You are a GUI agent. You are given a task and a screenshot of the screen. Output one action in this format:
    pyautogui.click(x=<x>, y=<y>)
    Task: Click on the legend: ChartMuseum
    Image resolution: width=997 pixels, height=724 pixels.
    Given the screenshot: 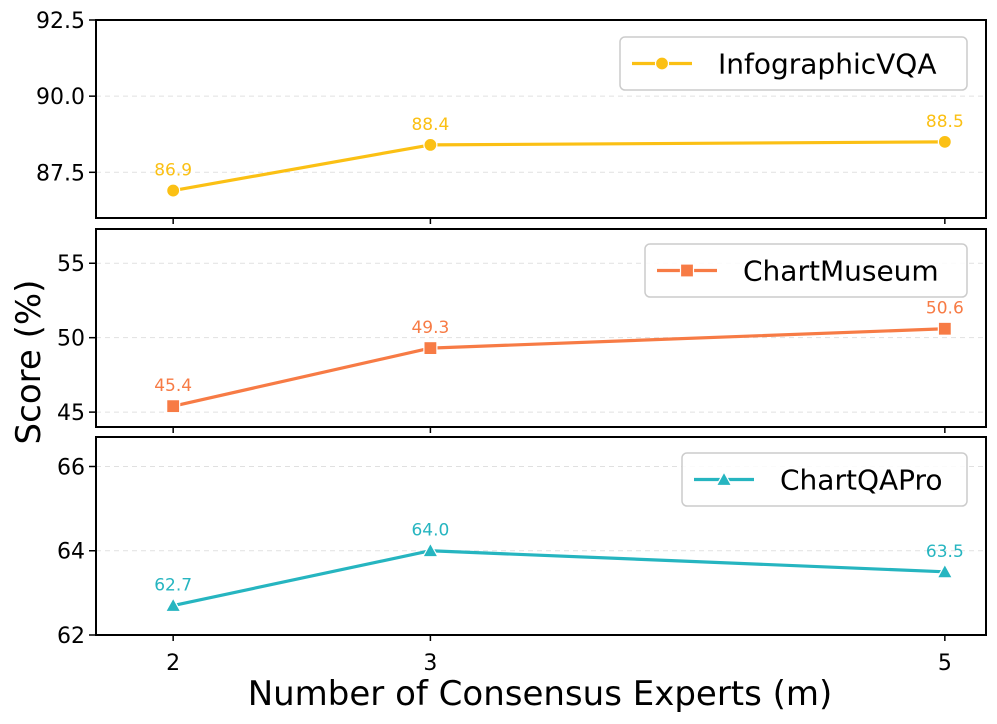 What is the action you would take?
    pyautogui.click(x=806, y=270)
    